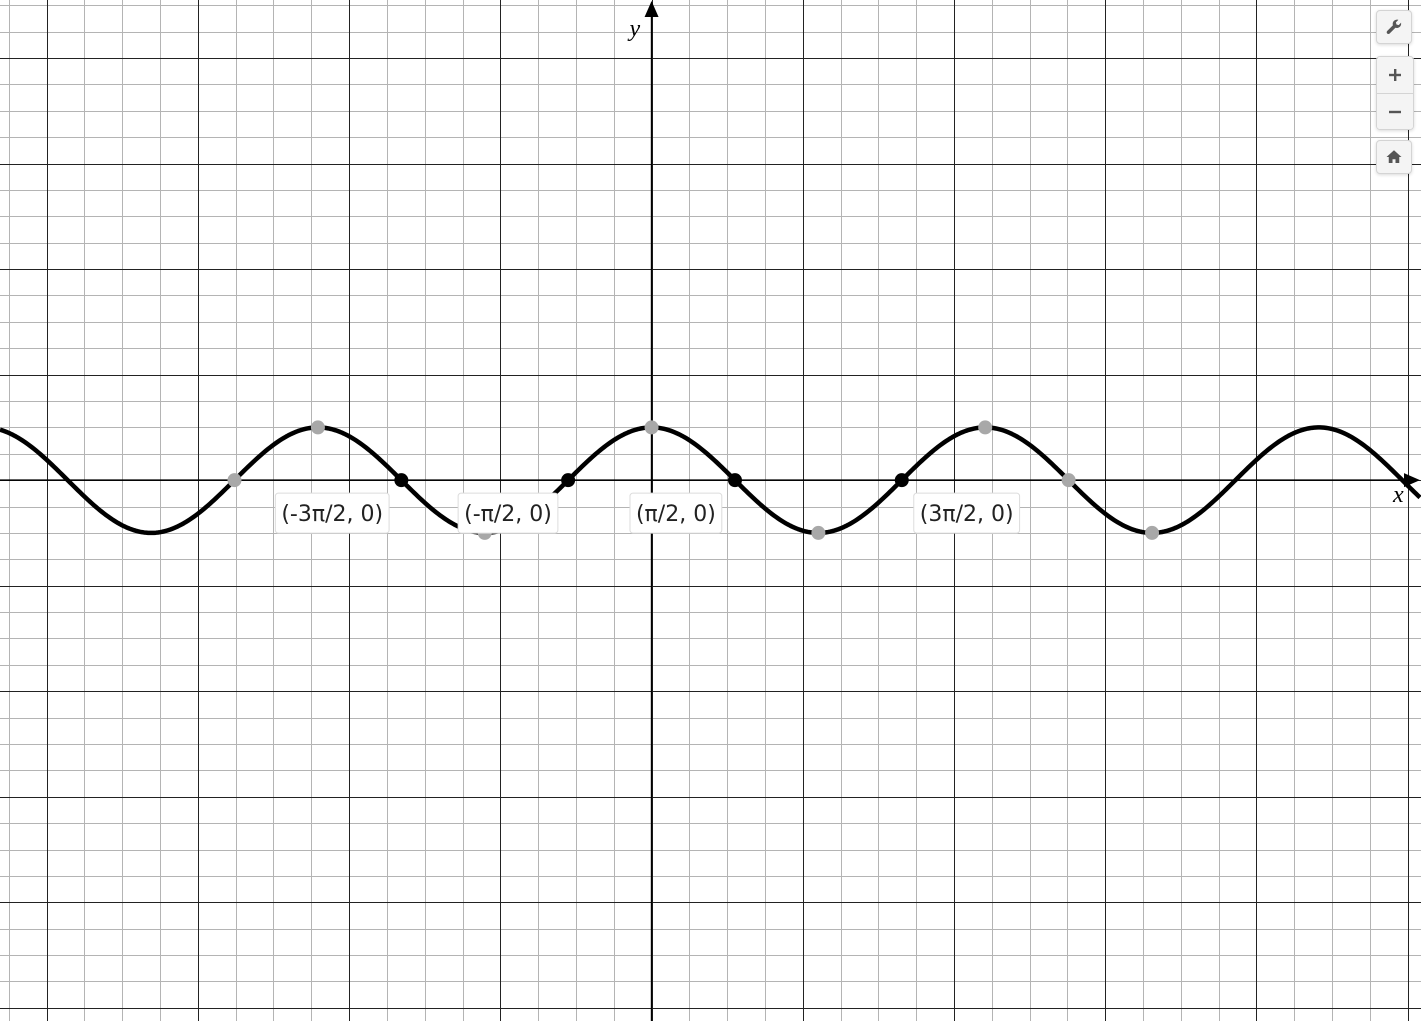 This screenshot has height=1021, width=1421. I want to click on wrench-icon, so click(1394, 27).